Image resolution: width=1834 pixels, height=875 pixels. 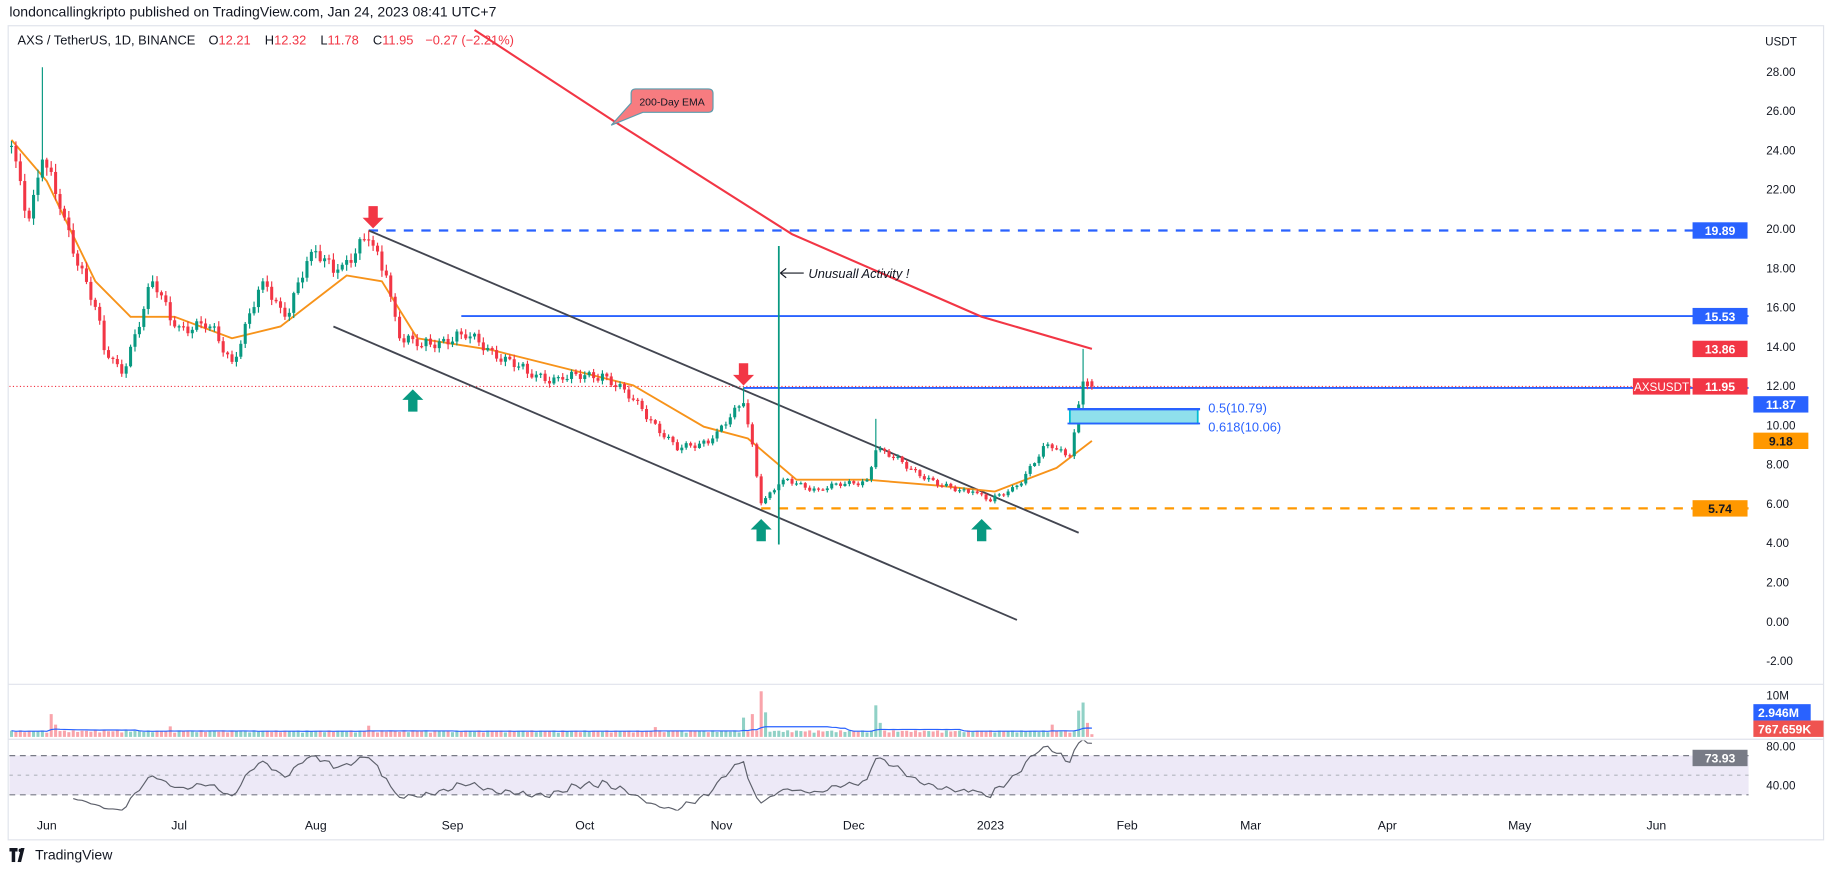 What do you see at coordinates (1781, 190) in the screenshot?
I see `price-tick-label: 22.00` at bounding box center [1781, 190].